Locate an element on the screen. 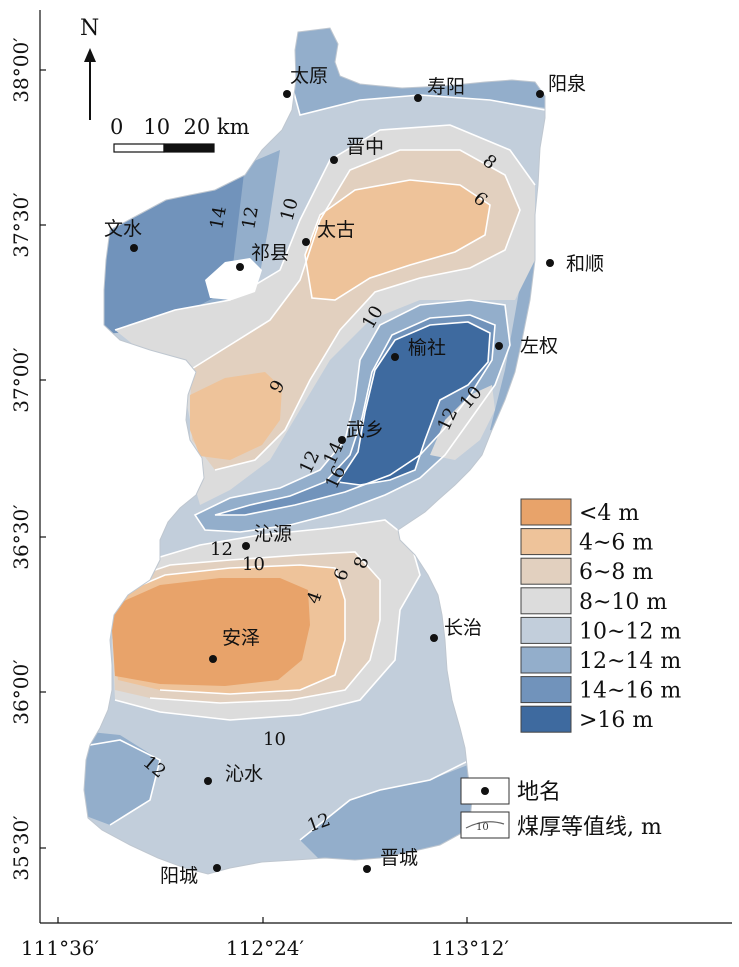  place-label: 太古 is located at coordinates (336, 230).